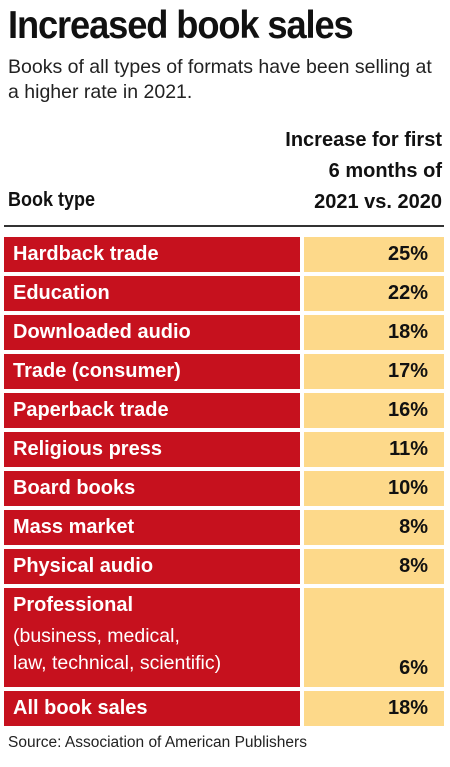  I want to click on chart-title: Increased book sales, so click(181, 25).